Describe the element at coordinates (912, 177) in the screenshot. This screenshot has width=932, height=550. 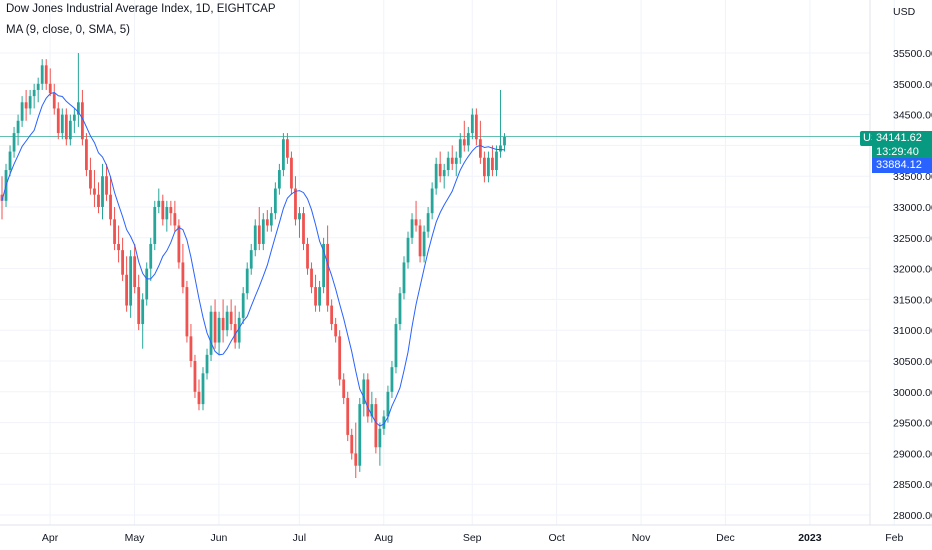
I see `y-tick-label: 33500.00` at that location.